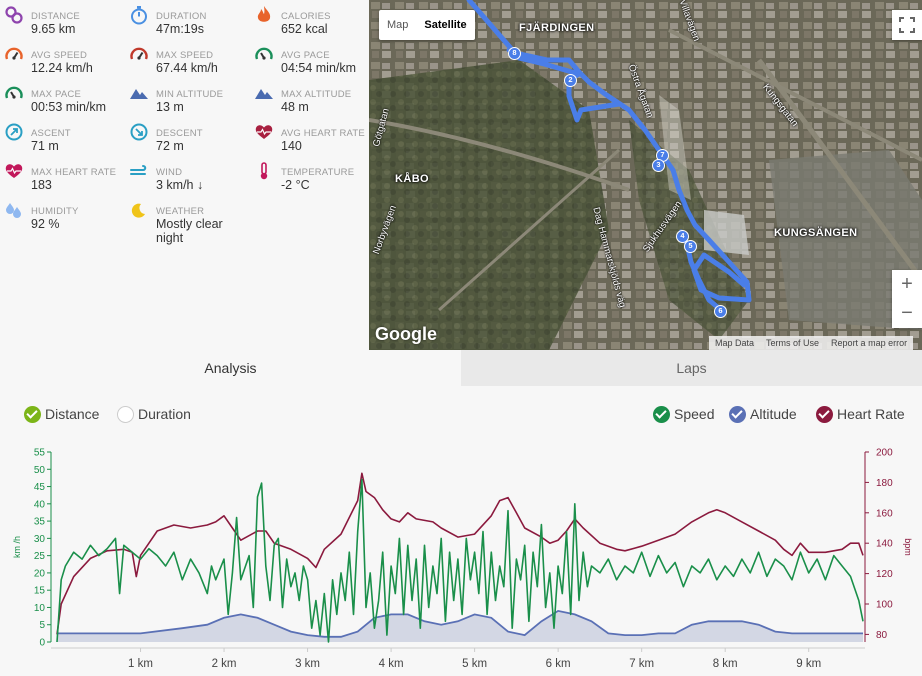 Image resolution: width=922 pixels, height=676 pixels. Describe the element at coordinates (306, 16) in the screenshot. I see `stat-label: CALORIES` at that location.